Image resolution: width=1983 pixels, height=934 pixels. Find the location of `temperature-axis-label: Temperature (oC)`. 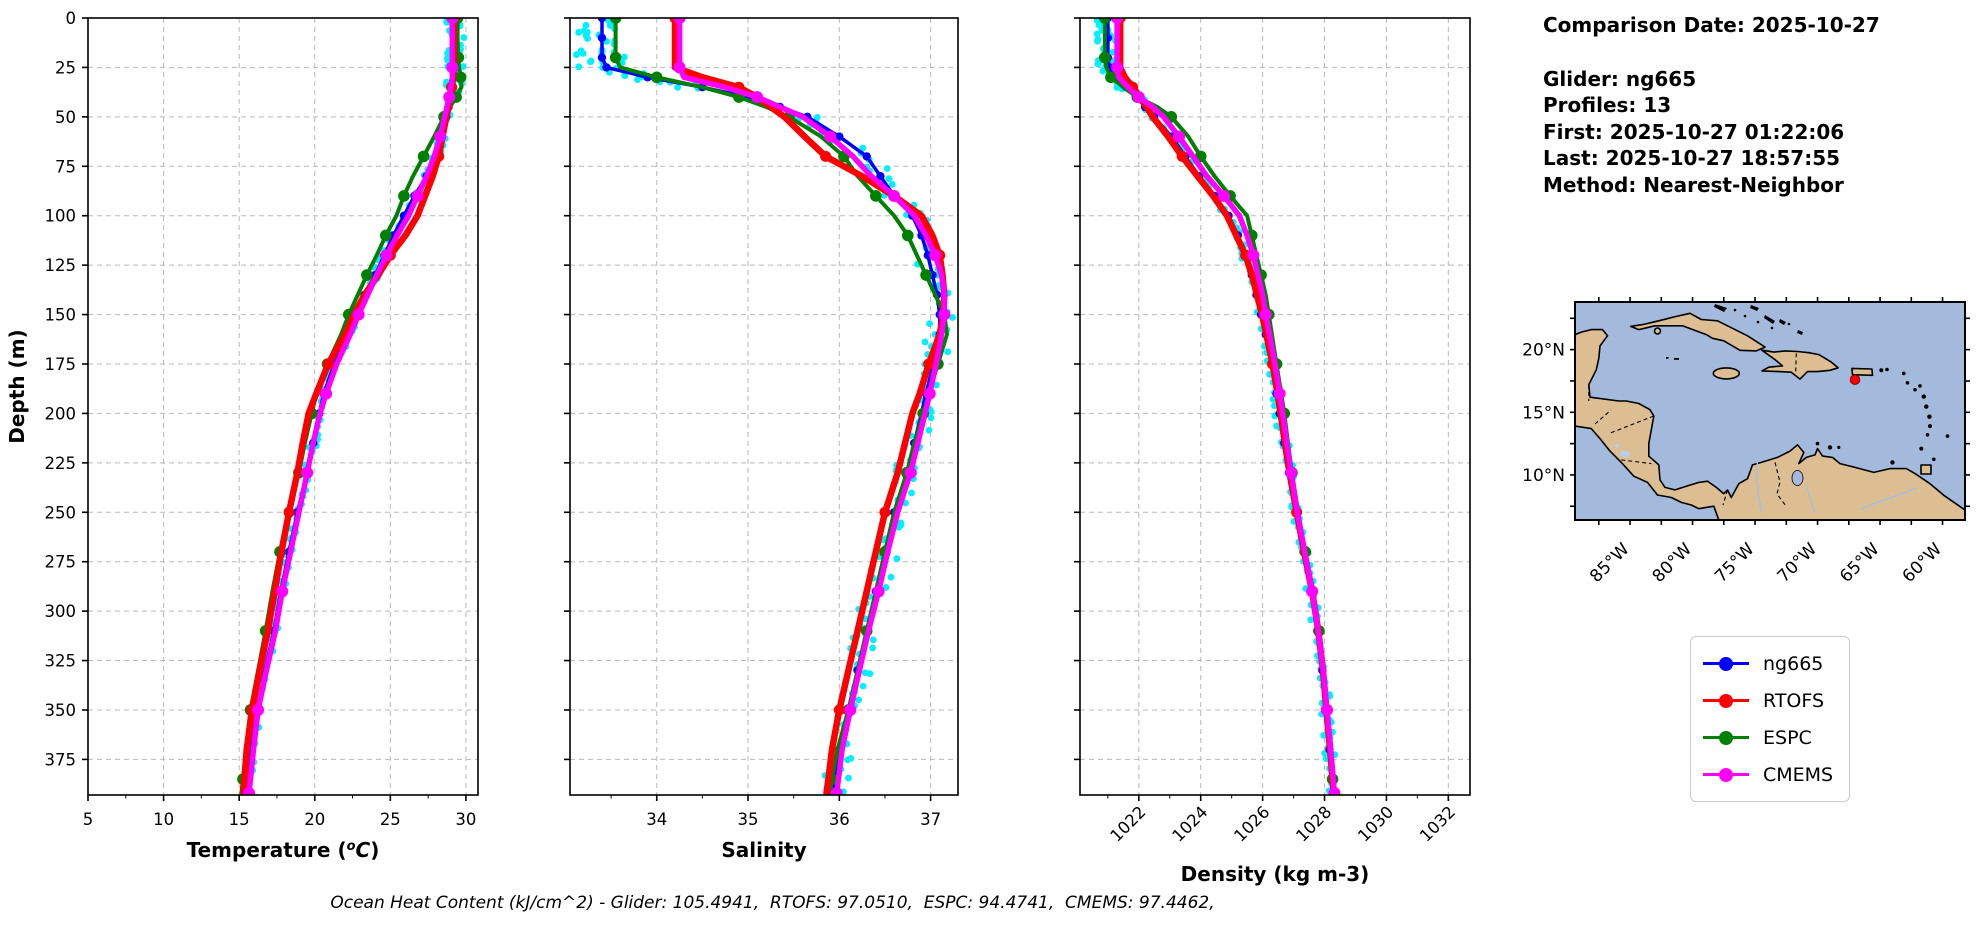

temperature-axis-label: Temperature (oC) is located at coordinates (283, 850).